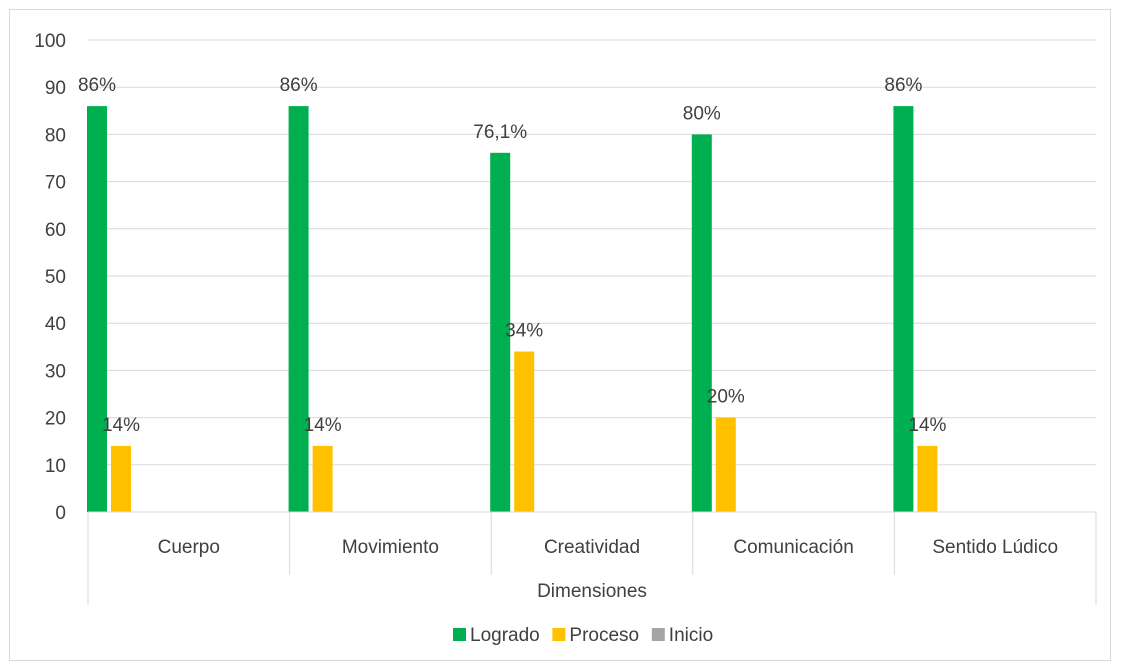 Image resolution: width=1122 pixels, height=670 pixels. I want to click on y-tick-label: 80, so click(55, 135).